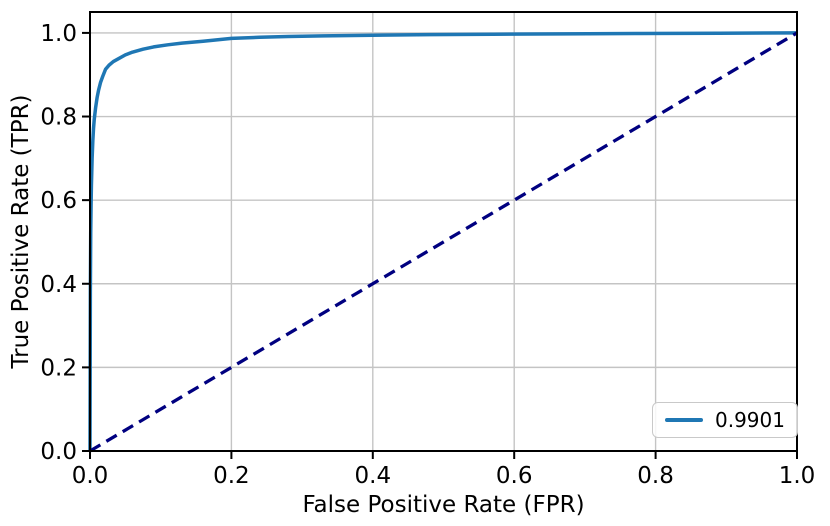  Describe the element at coordinates (90, 476) in the screenshot. I see `x-tick-label: 0.0` at that location.